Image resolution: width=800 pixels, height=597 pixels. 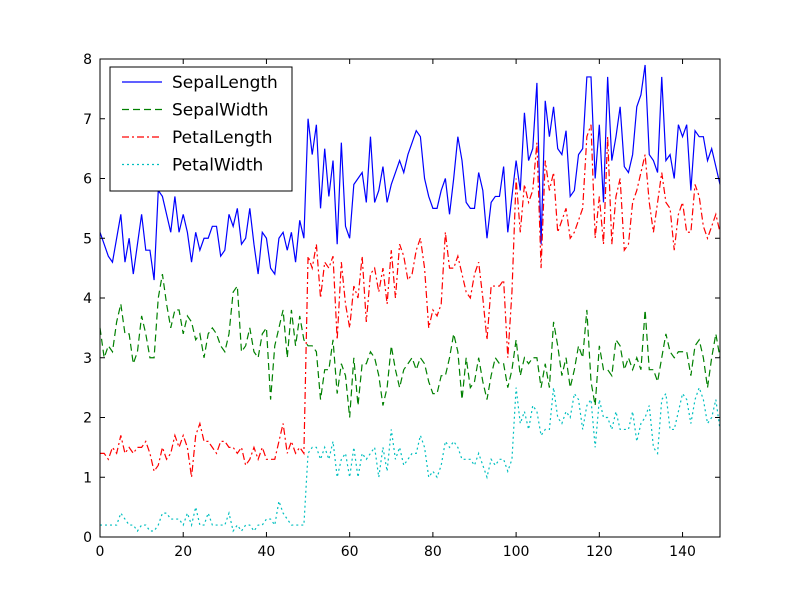 What do you see at coordinates (183, 552) in the screenshot?
I see `x-tick-label-1: 20` at bounding box center [183, 552].